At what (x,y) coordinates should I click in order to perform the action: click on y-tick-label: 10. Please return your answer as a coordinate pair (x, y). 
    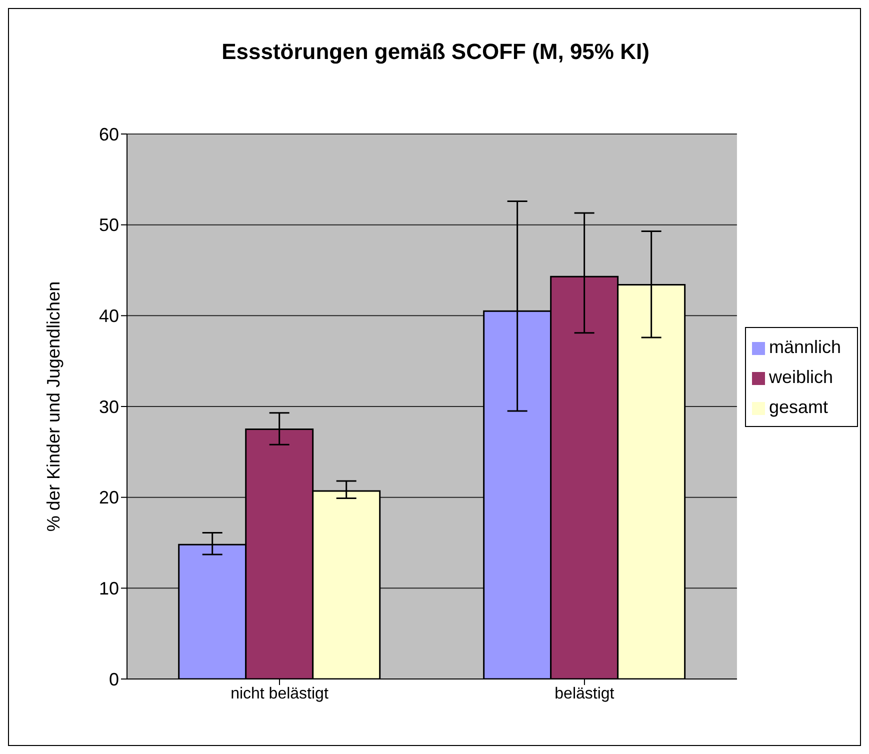
    Looking at the image, I should click on (108, 588).